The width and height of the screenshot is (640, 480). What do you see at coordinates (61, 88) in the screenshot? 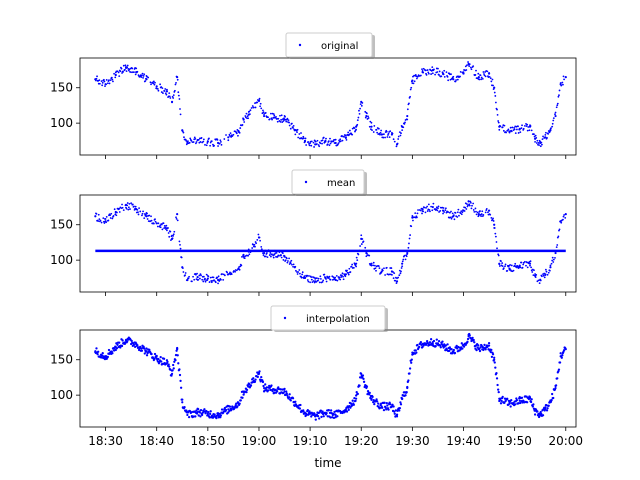
I see `y-tick-label: 150` at bounding box center [61, 88].